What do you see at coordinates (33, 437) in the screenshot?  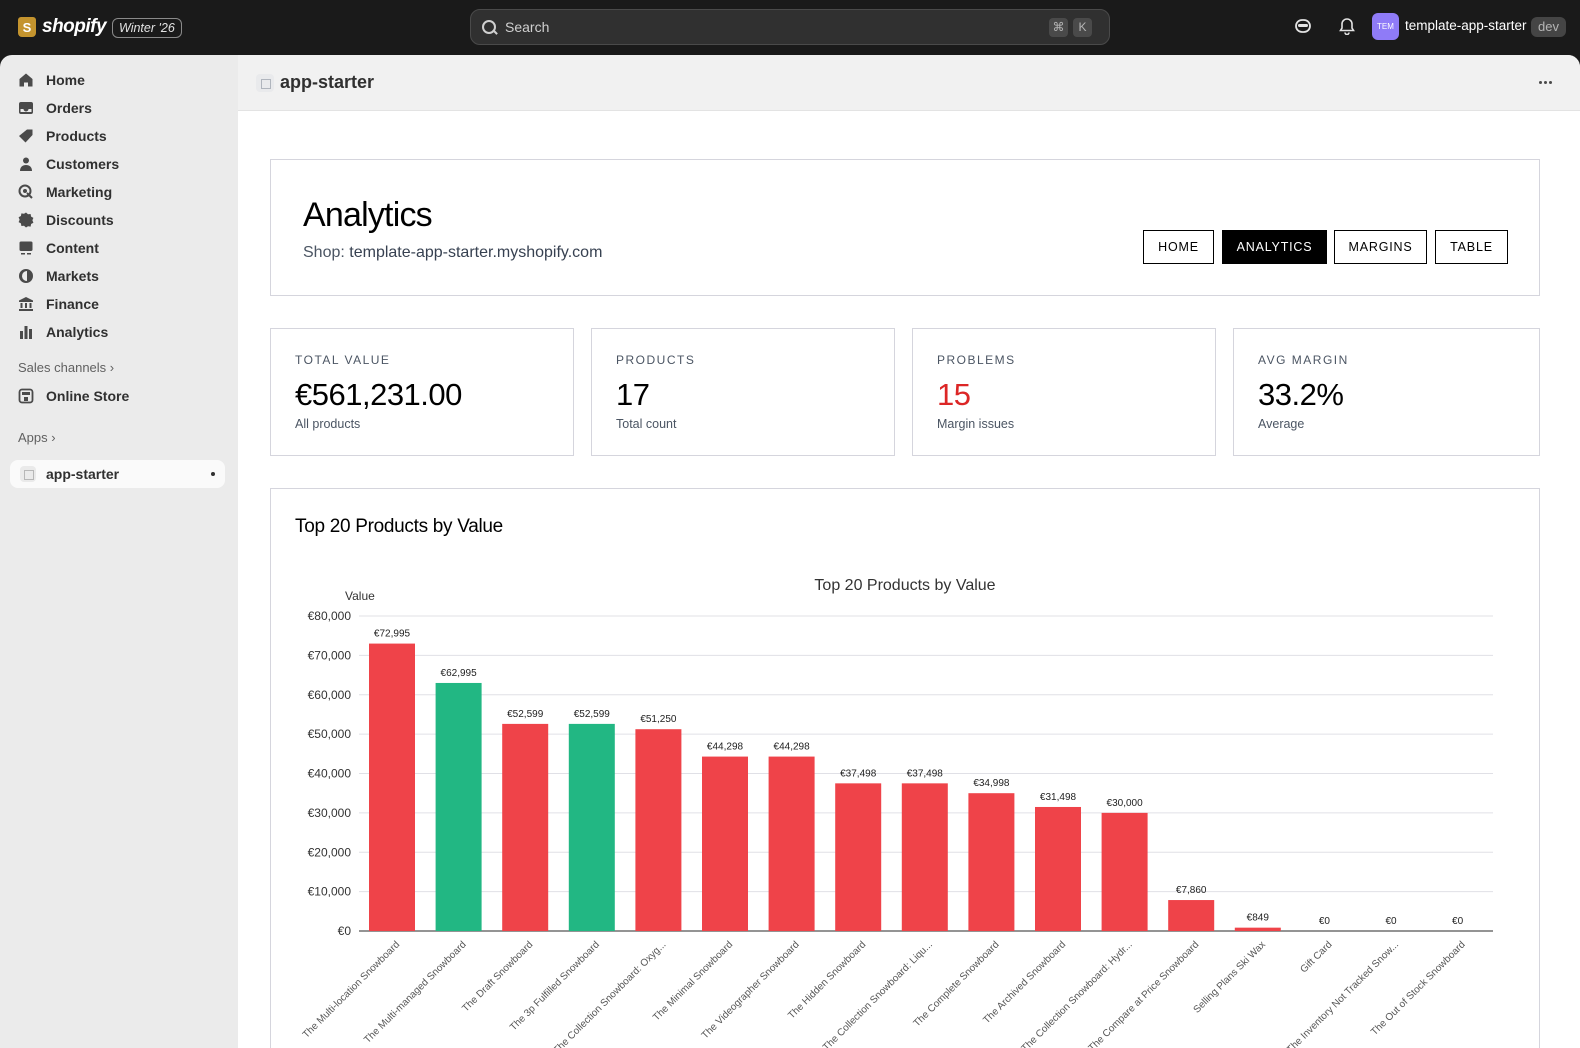 I see `apps-label: Apps` at bounding box center [33, 437].